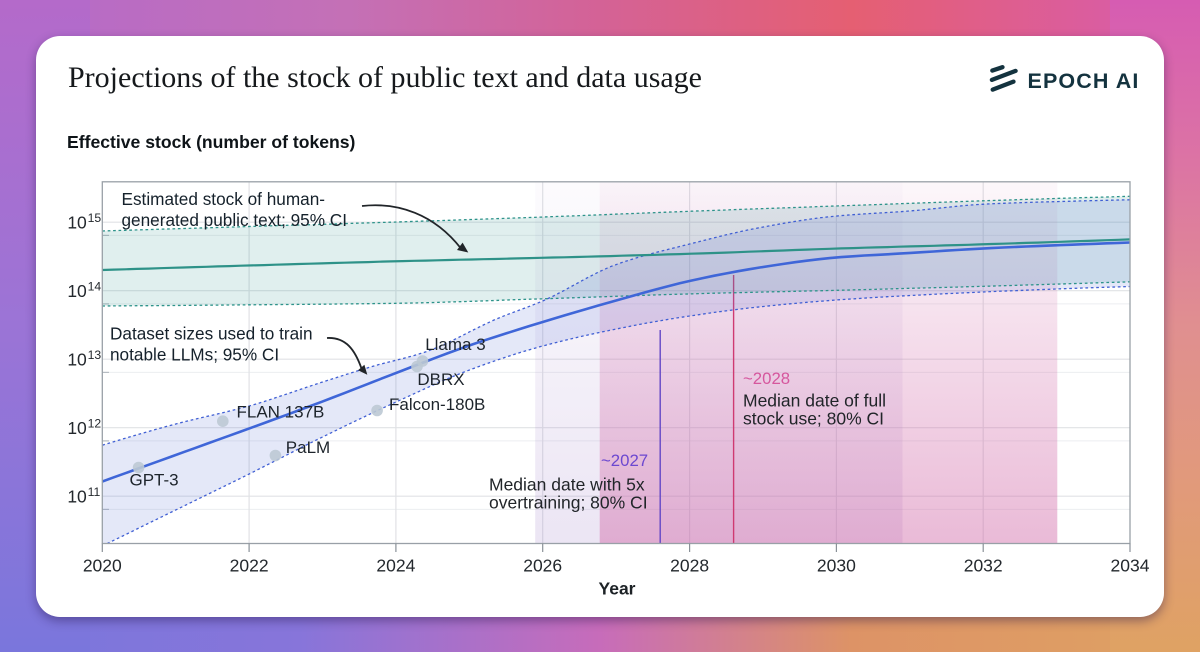  I want to click on svg-text: DBRX, so click(440, 379).